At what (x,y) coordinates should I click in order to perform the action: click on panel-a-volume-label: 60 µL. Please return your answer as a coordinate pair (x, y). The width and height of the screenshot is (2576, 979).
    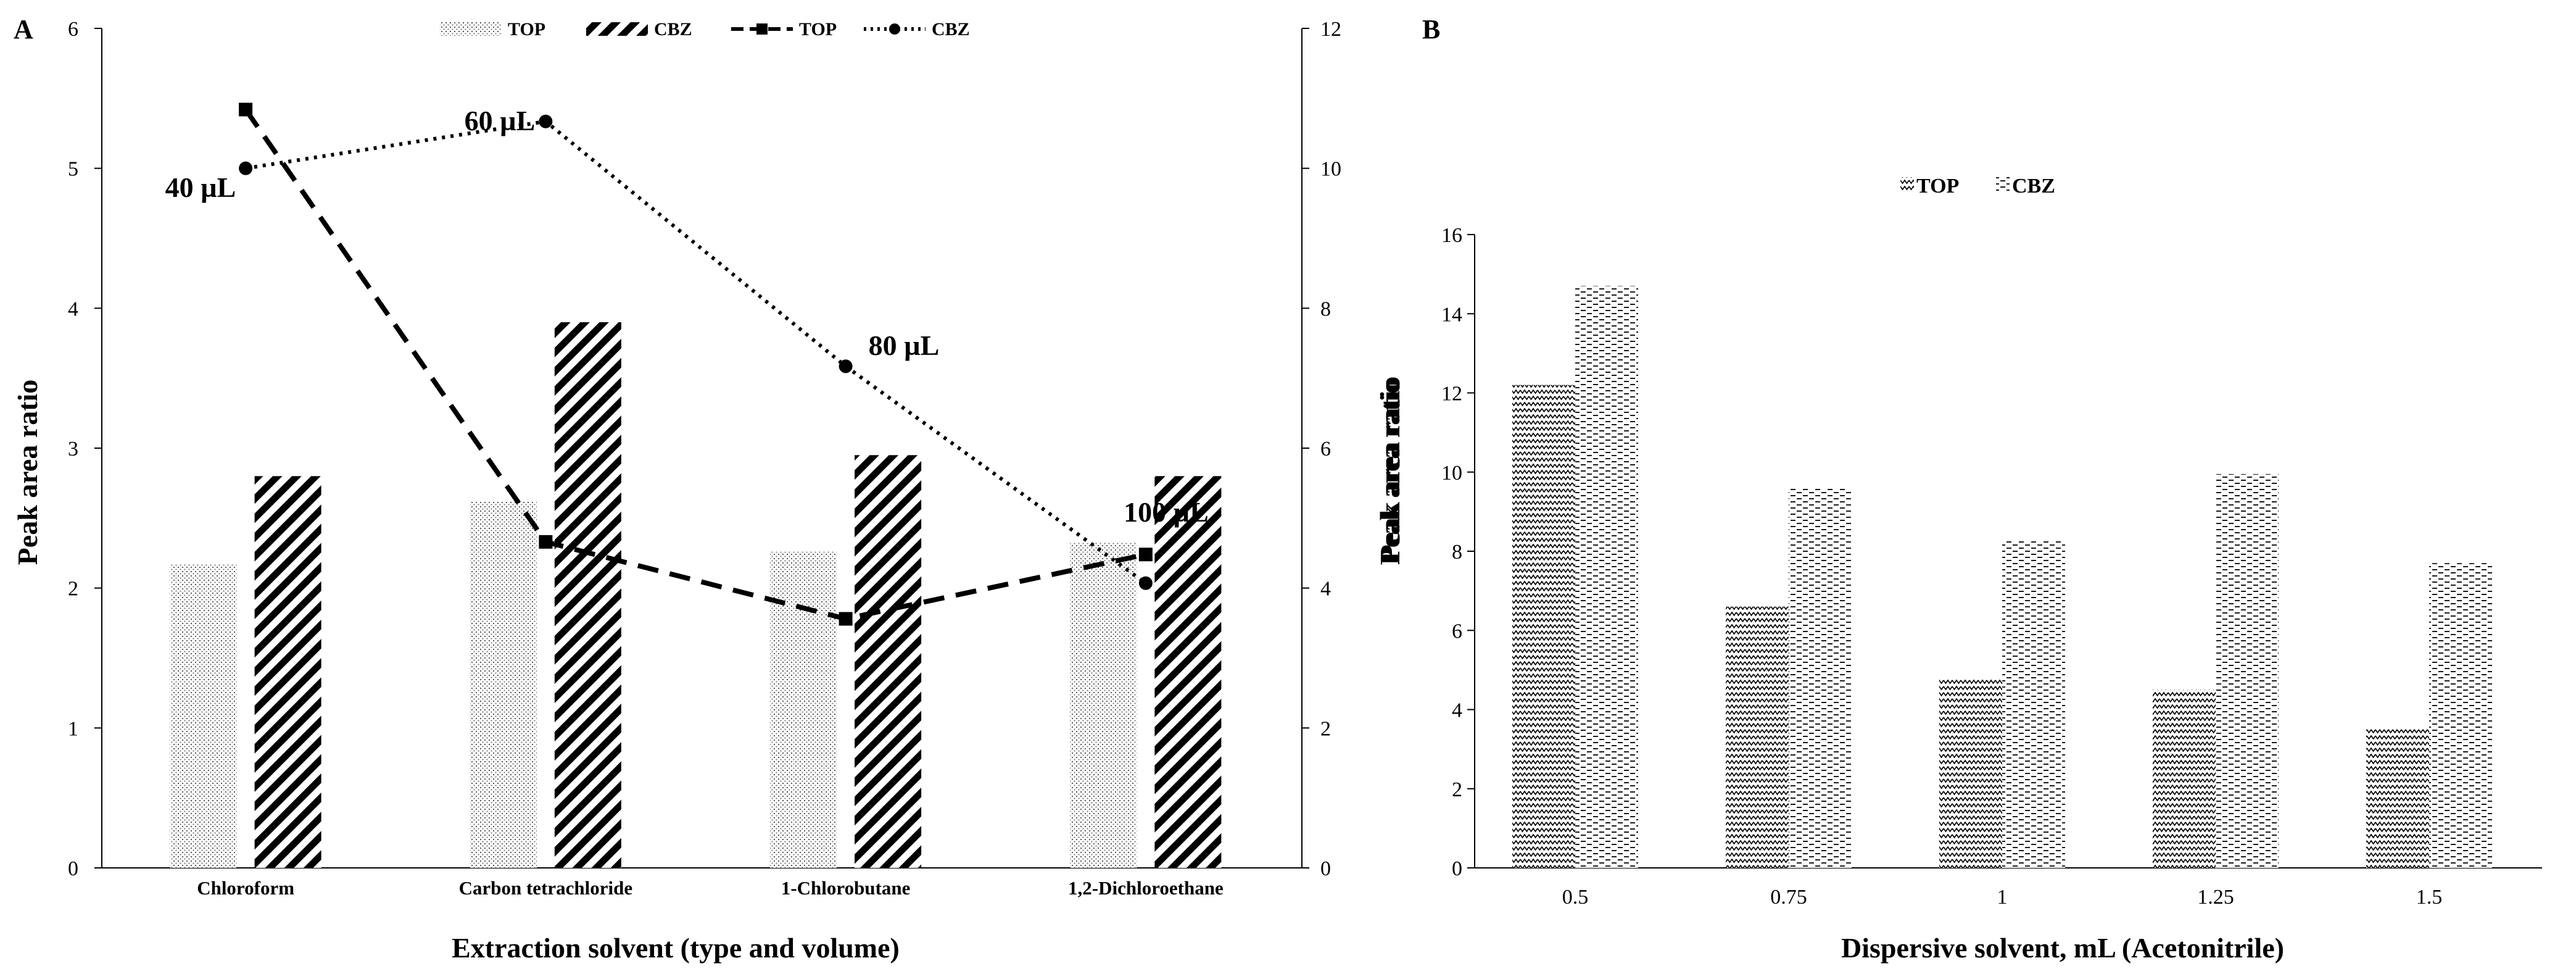
    Looking at the image, I should click on (500, 120).